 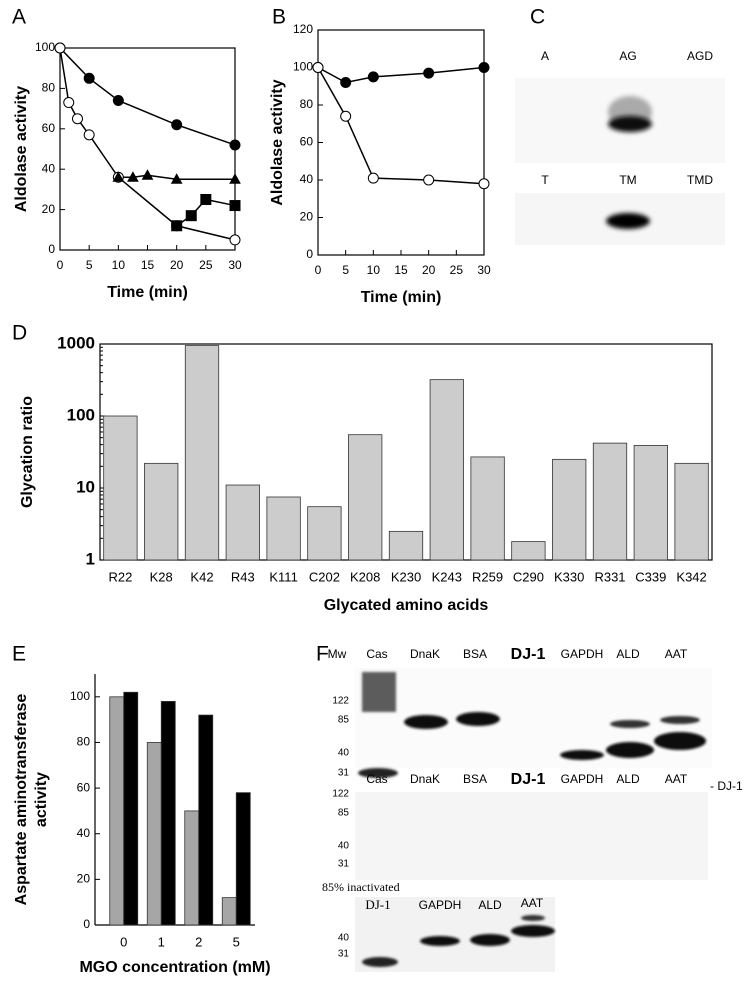 I want to click on x-tick-label: R331, so click(x=609, y=576).